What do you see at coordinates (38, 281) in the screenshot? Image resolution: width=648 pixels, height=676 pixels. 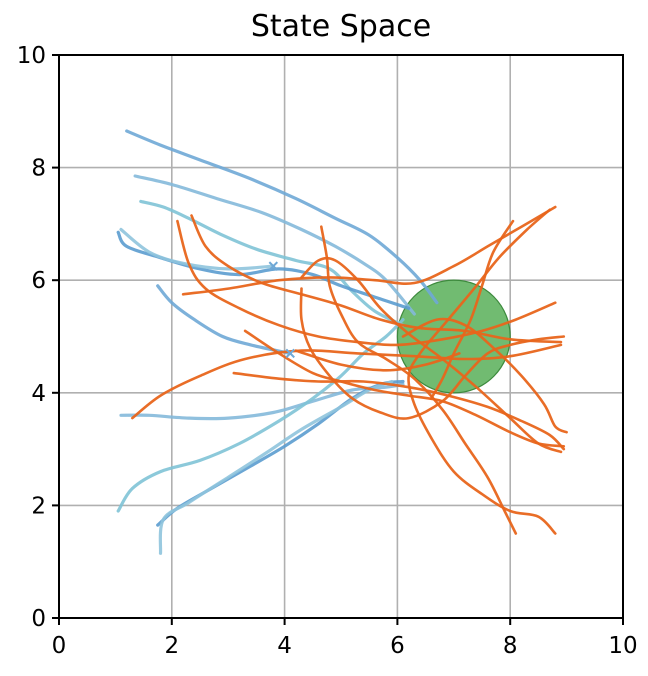 I see `y-tick-label: 6` at bounding box center [38, 281].